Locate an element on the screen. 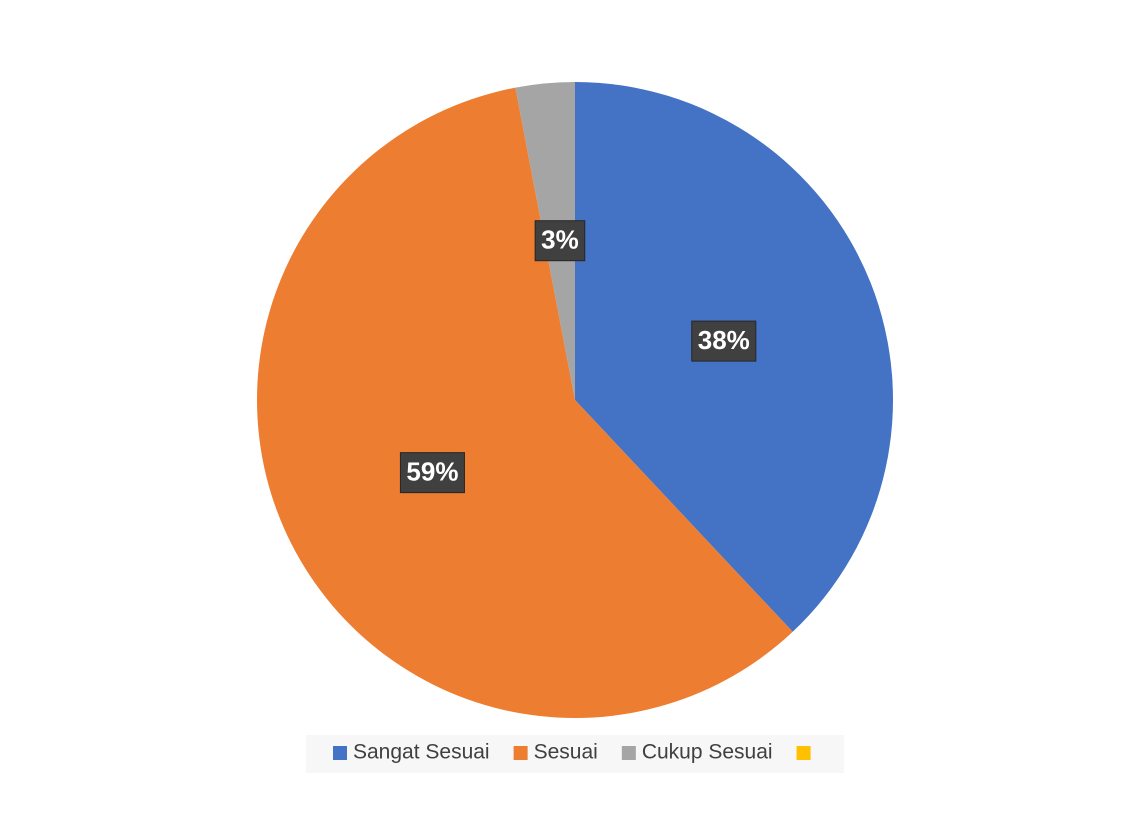 This screenshot has height=838, width=1132. legend-box is located at coordinates (575, 754).